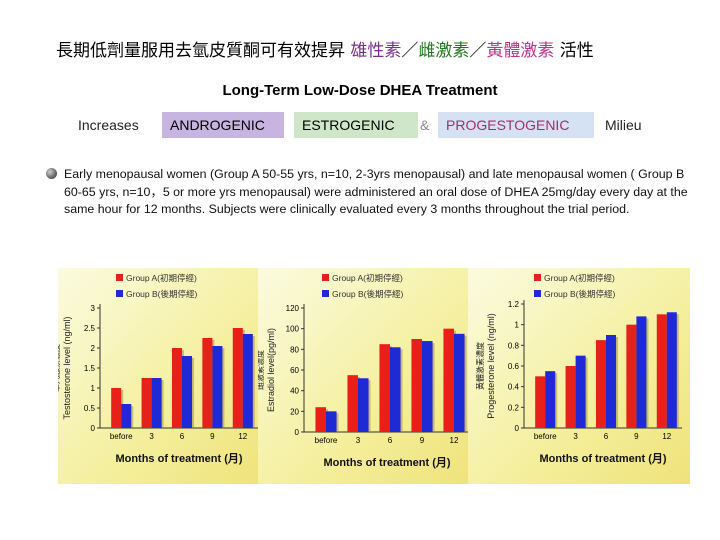 The height and width of the screenshot is (540, 720). What do you see at coordinates (293, 308) in the screenshot?
I see `y-tick-label: 120` at bounding box center [293, 308].